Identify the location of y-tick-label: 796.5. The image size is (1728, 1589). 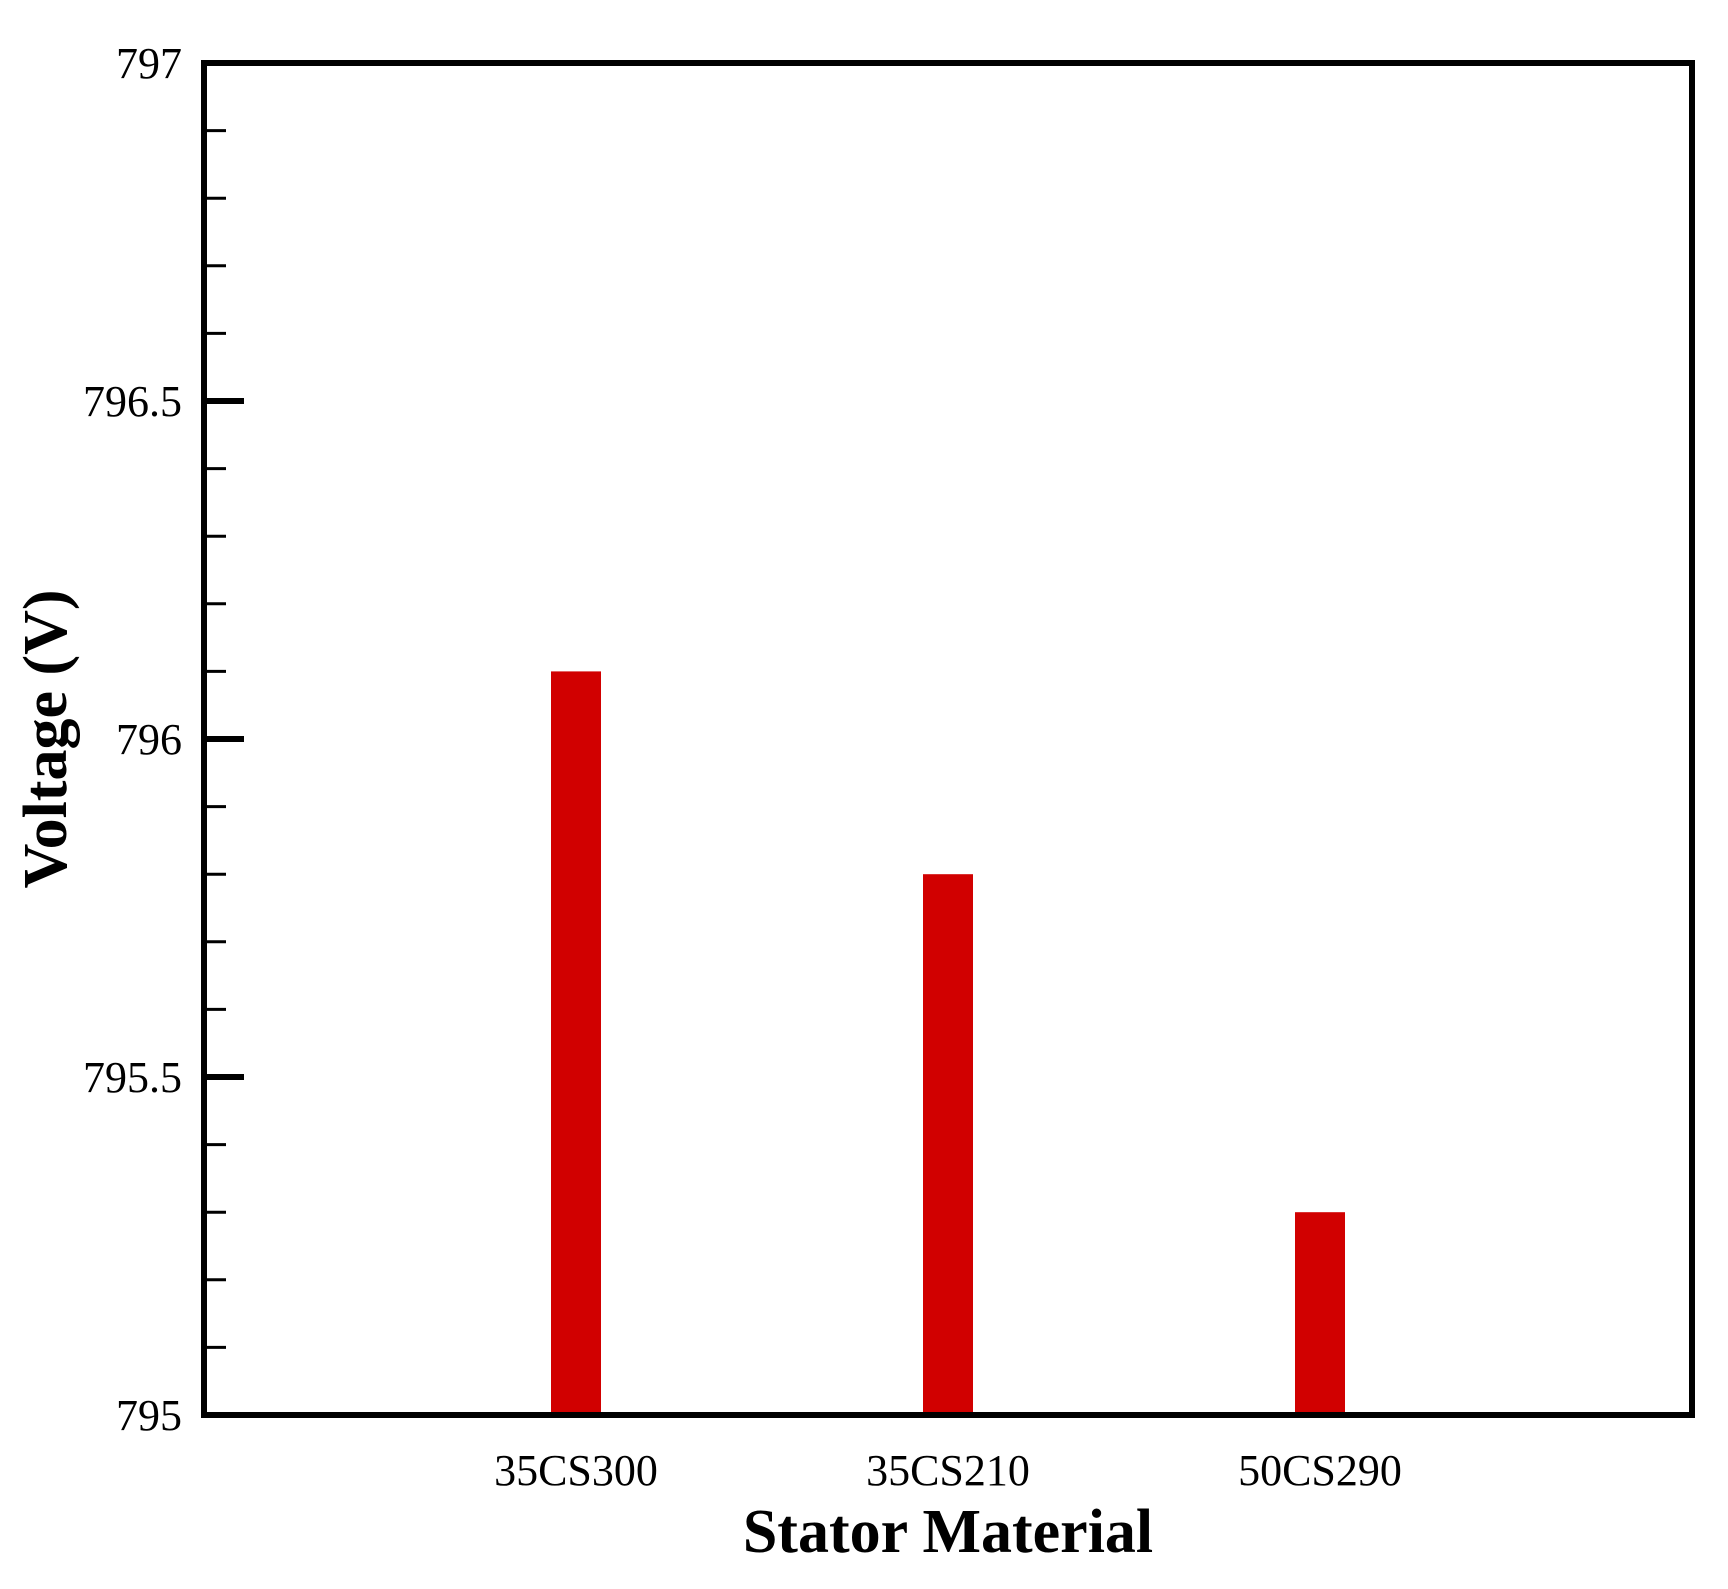
(132, 401).